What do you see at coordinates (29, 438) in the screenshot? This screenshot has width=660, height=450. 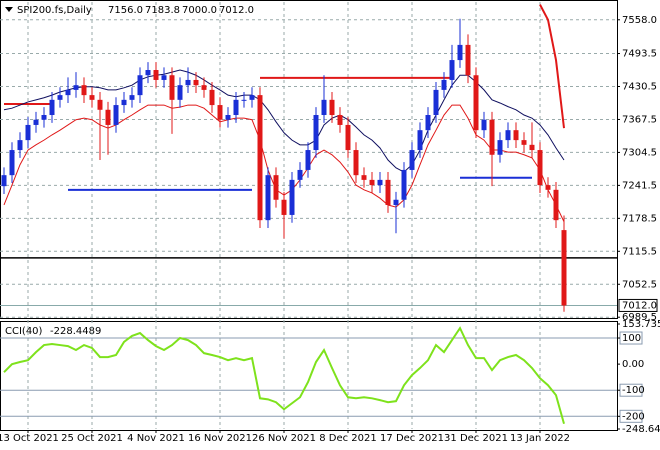 I see `x-tick-label: 13 Oct 2021` at bounding box center [29, 438].